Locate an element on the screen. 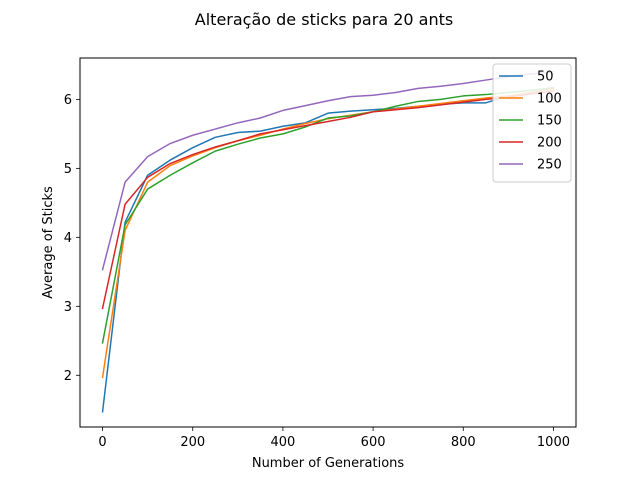 This screenshot has width=640, height=480. x-tick-label: 0 is located at coordinates (102, 442).